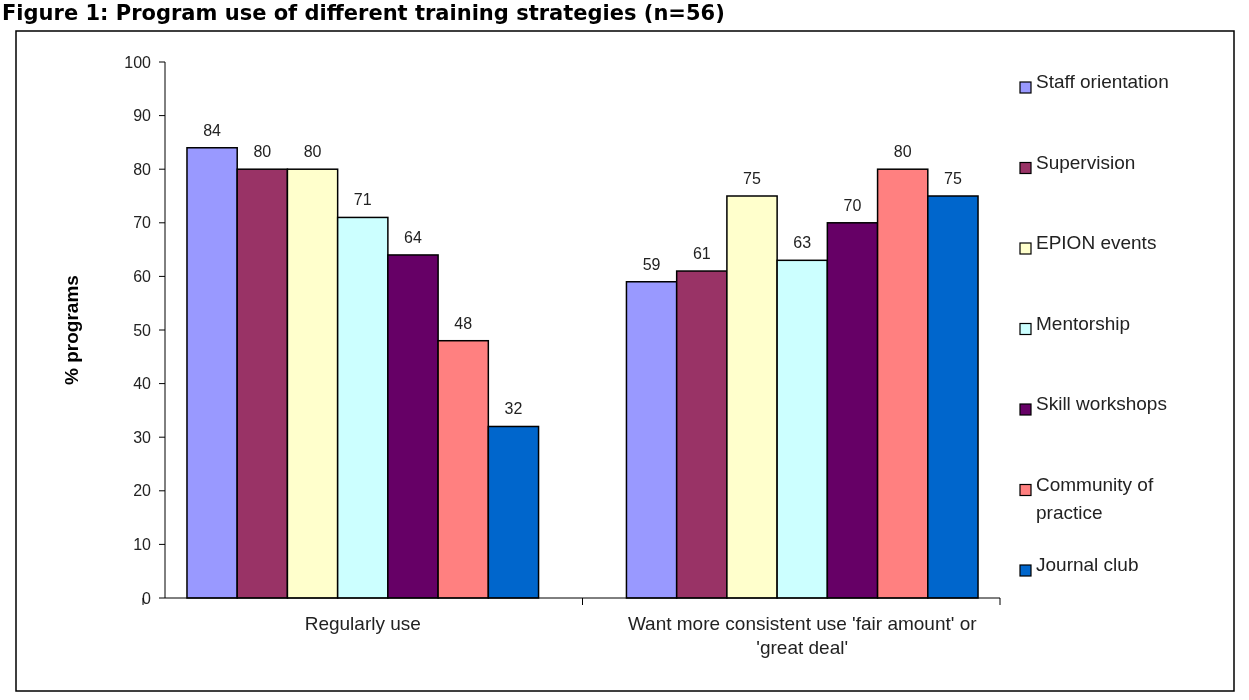  Describe the element at coordinates (142, 384) in the screenshot. I see `y-tick-label: 40` at that location.